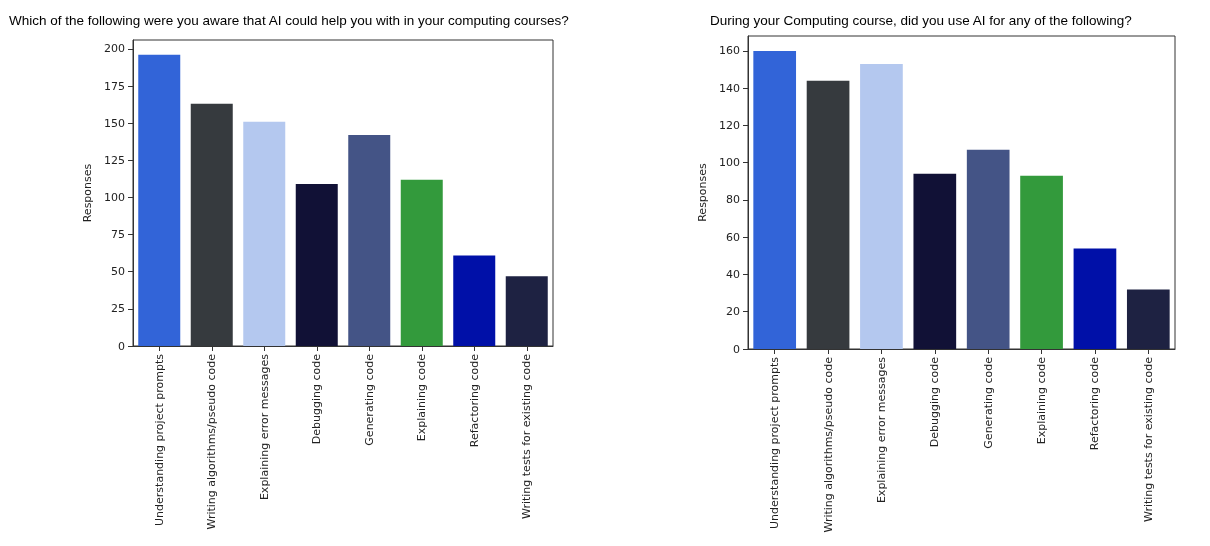 The height and width of the screenshot is (546, 1210). I want to click on y-tick-label: 160, so click(729, 51).